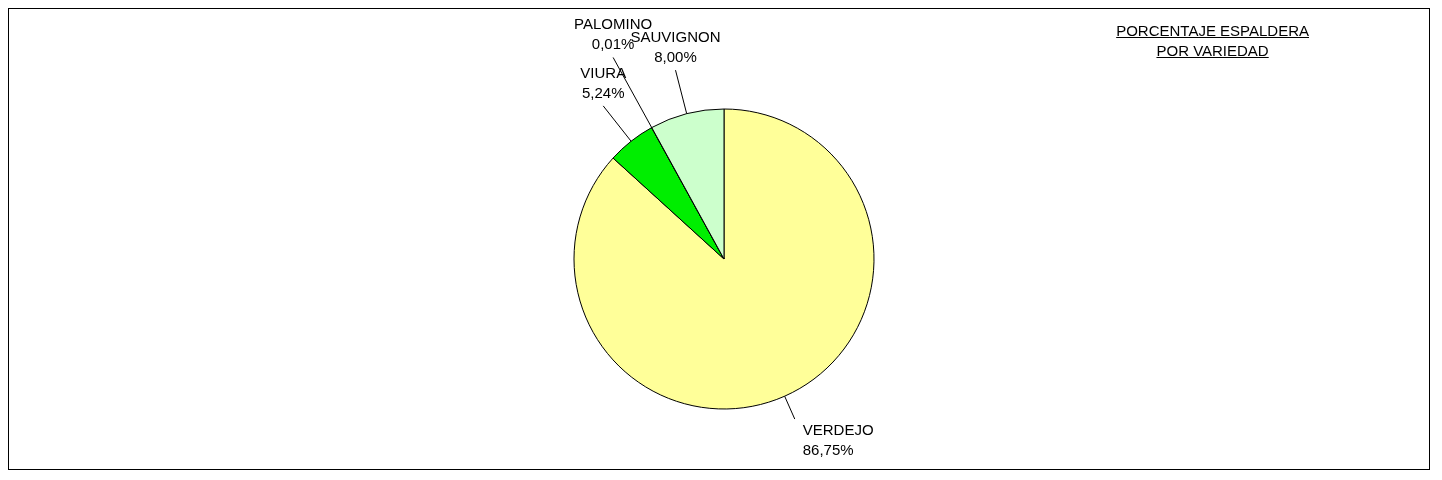 The width and height of the screenshot is (1442, 480). What do you see at coordinates (603, 92) in the screenshot?
I see `data-label: 5,24%` at bounding box center [603, 92].